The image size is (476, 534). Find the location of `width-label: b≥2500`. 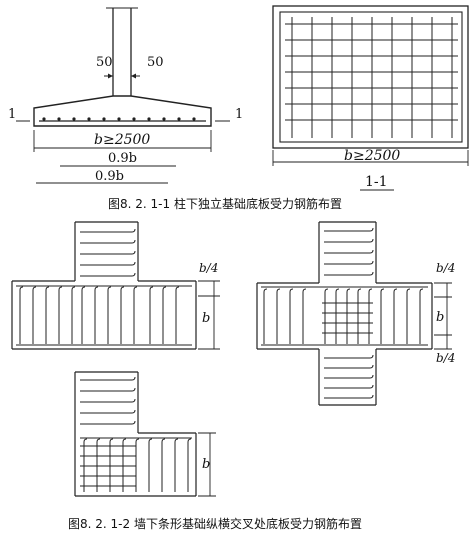

width-label: b≥2500 is located at coordinates (122, 140).